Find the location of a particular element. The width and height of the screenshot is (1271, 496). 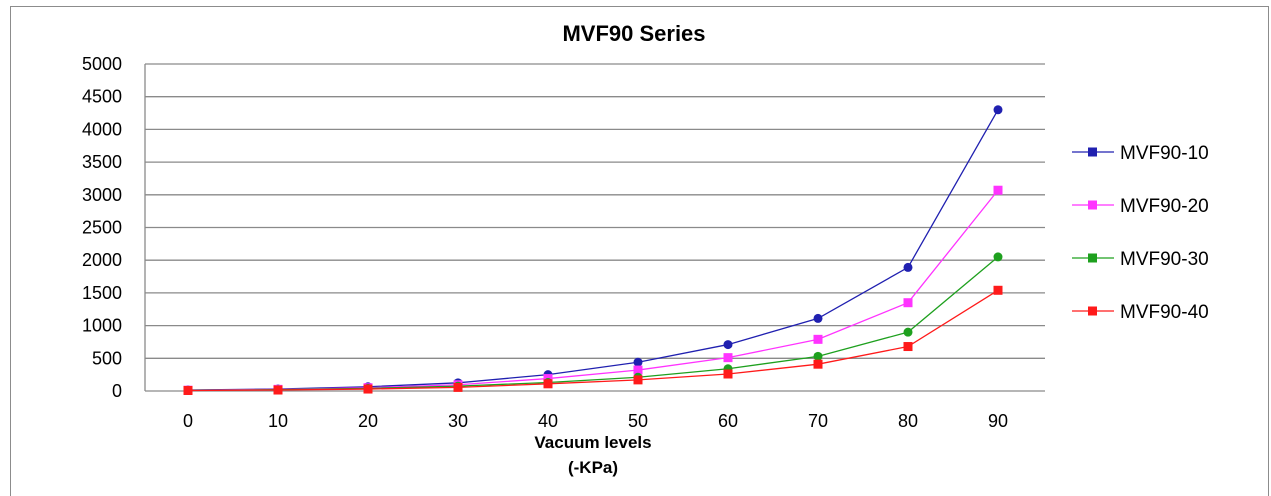

x-axis-unit: (-KPa) is located at coordinates (593, 467).